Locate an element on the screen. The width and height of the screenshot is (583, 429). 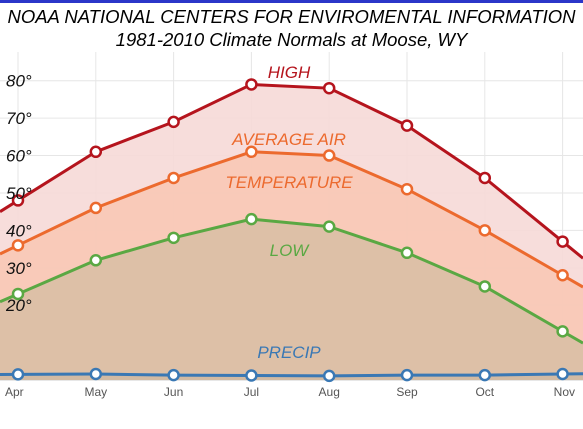
x-tick-label: Oct is located at coordinates (484, 392).